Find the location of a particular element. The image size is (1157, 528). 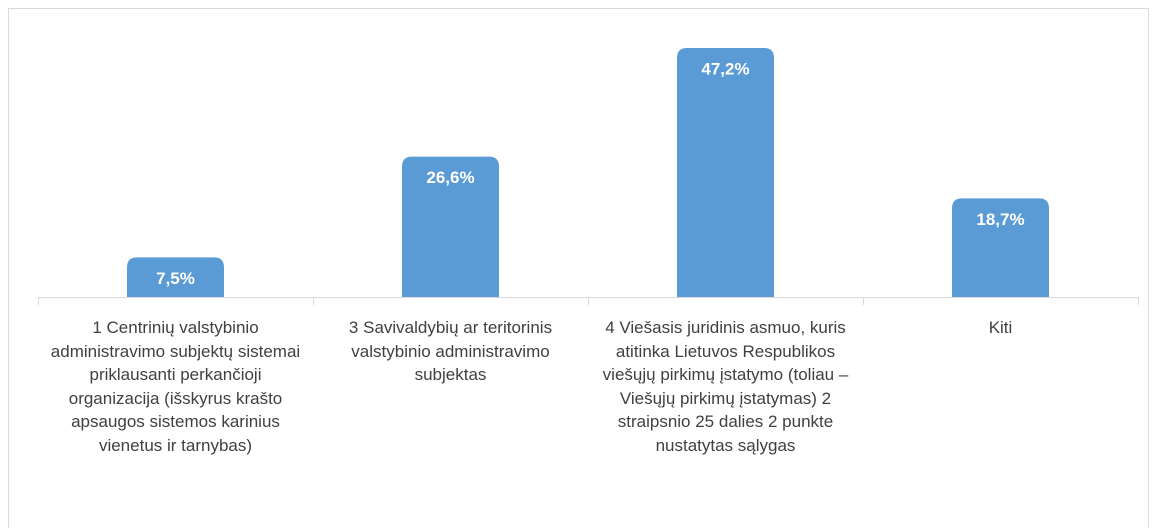

value-label: 18,7% is located at coordinates (1000, 219).